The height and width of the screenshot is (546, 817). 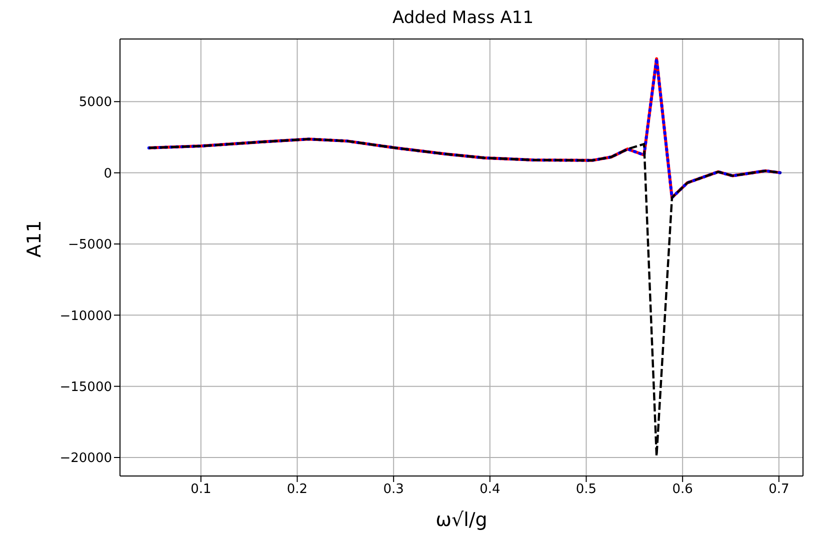 What do you see at coordinates (393, 490) in the screenshot?
I see `x-tick-label: 0.3` at bounding box center [393, 490].